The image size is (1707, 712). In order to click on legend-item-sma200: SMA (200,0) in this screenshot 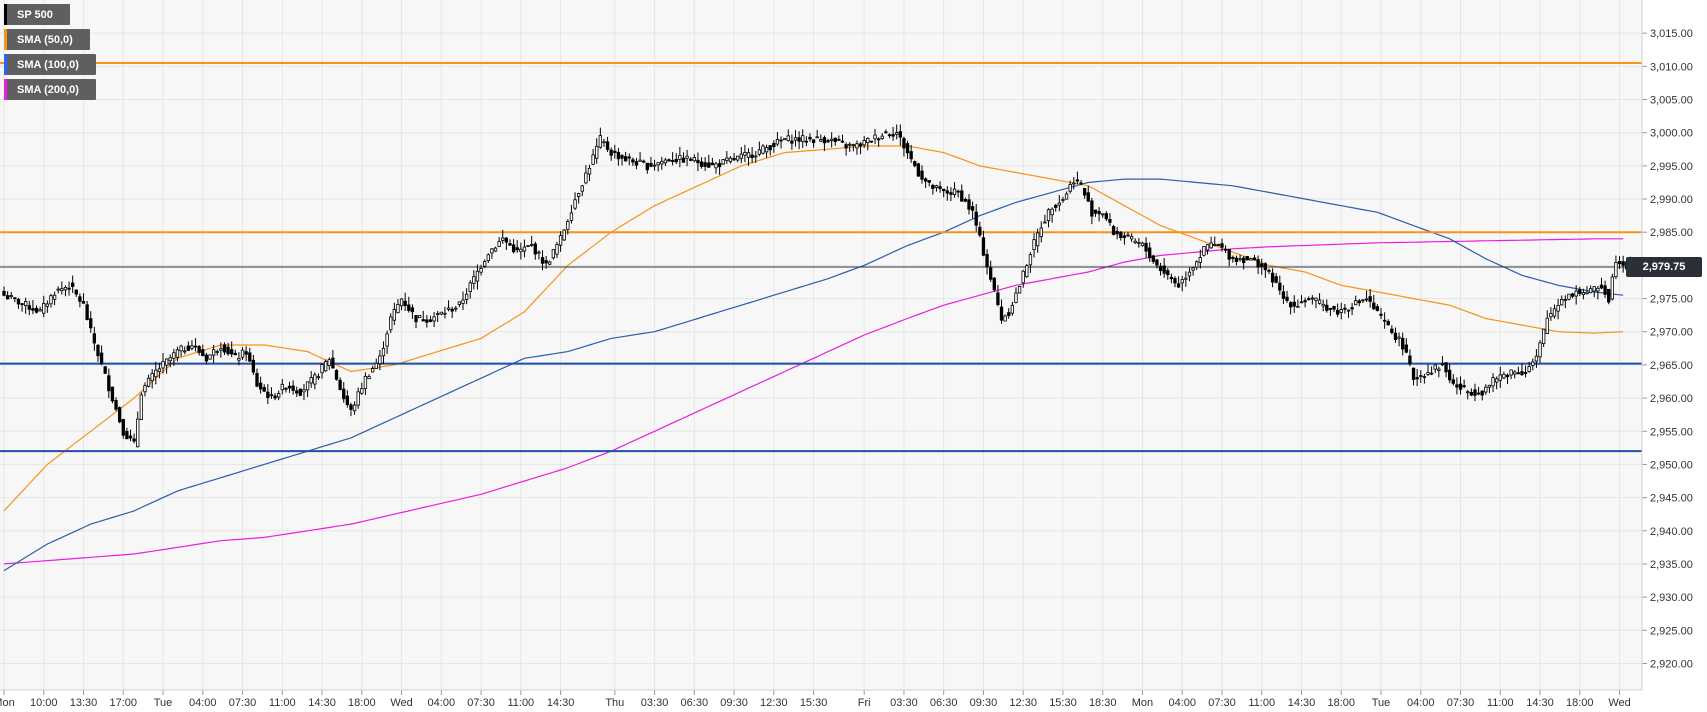, I will do `click(50, 89)`.